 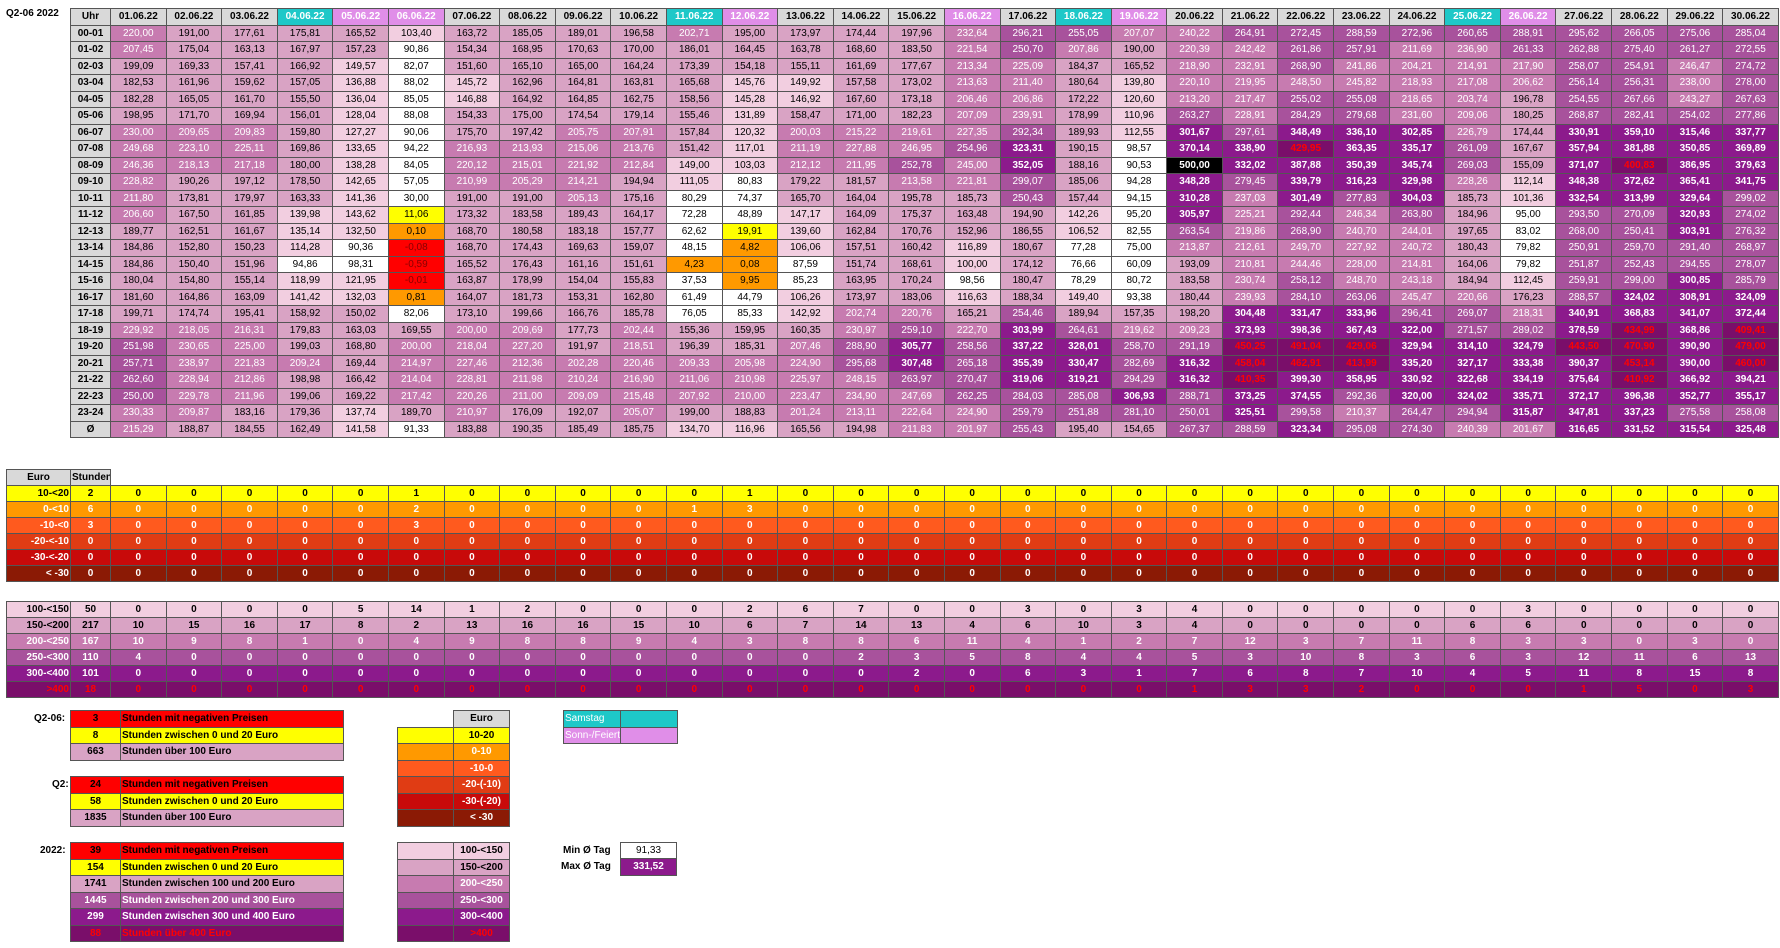 I want to click on price-cell: 90,36, so click(x=360, y=248).